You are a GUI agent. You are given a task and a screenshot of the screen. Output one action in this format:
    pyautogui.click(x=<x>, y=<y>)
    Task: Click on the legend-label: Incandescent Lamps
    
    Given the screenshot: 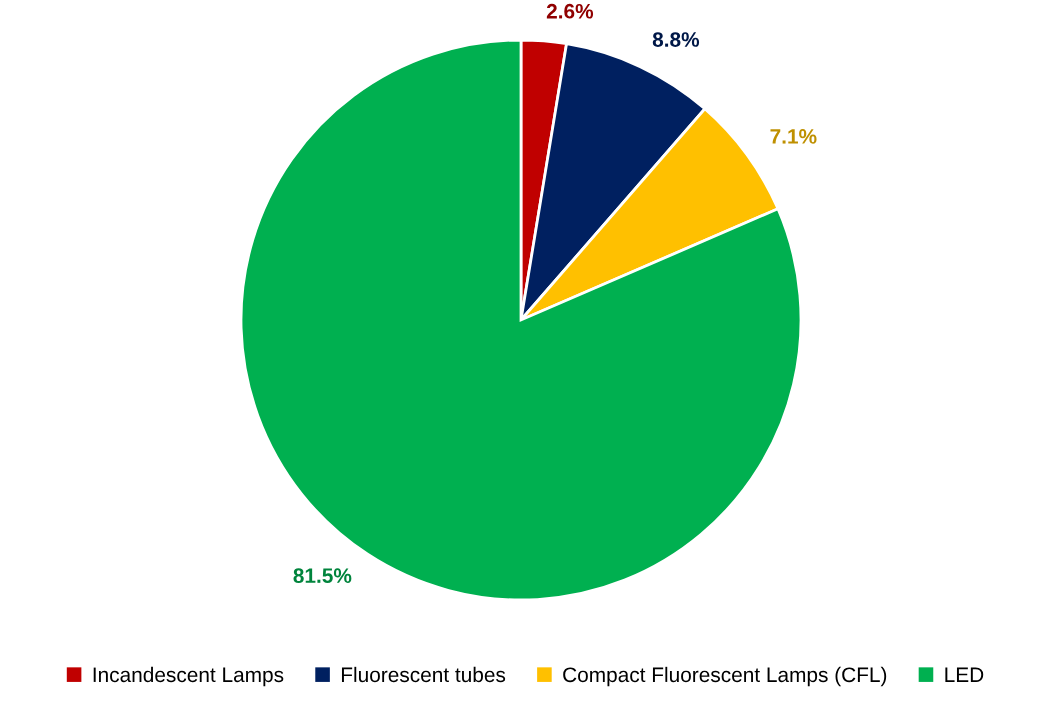 What is the action you would take?
    pyautogui.click(x=188, y=676)
    